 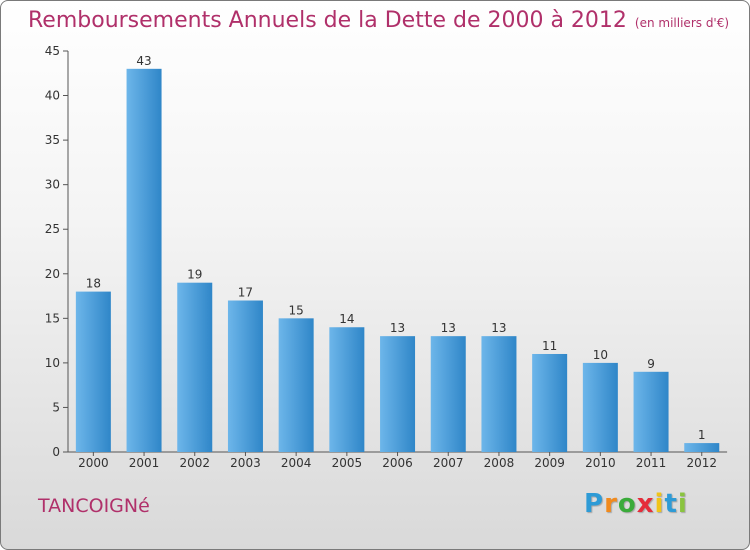 I want to click on y-tick-label: 25, so click(x=52, y=229).